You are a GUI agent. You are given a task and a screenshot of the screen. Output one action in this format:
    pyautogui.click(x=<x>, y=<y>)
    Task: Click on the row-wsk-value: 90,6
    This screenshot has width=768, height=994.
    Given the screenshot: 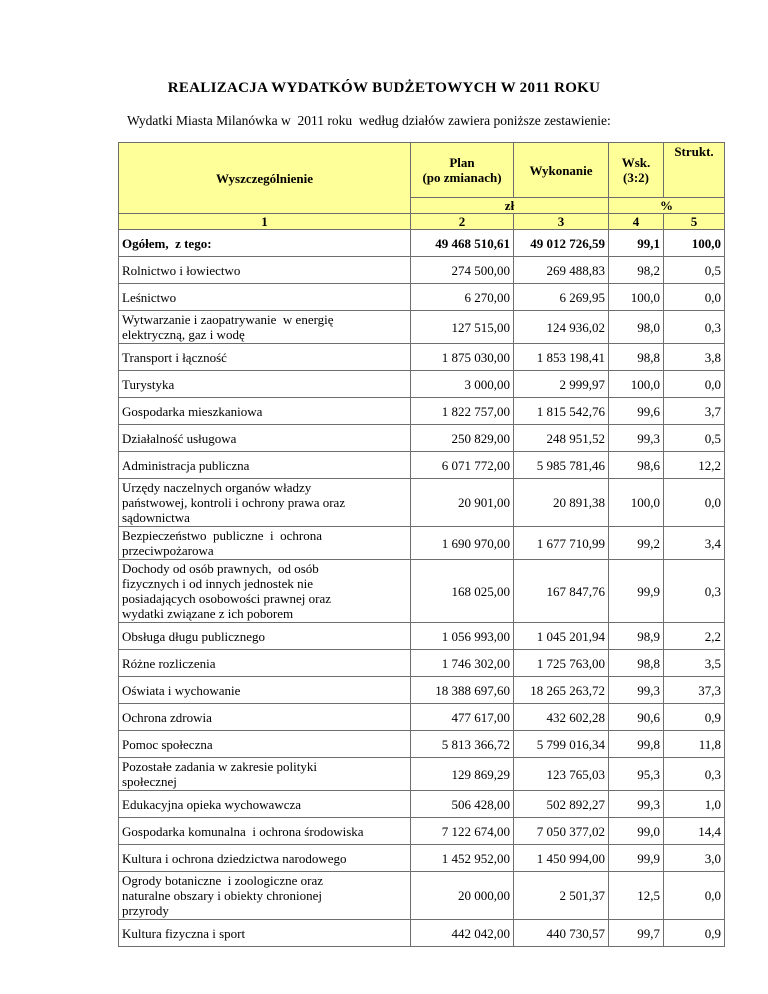 What is the action you would take?
    pyautogui.click(x=636, y=717)
    